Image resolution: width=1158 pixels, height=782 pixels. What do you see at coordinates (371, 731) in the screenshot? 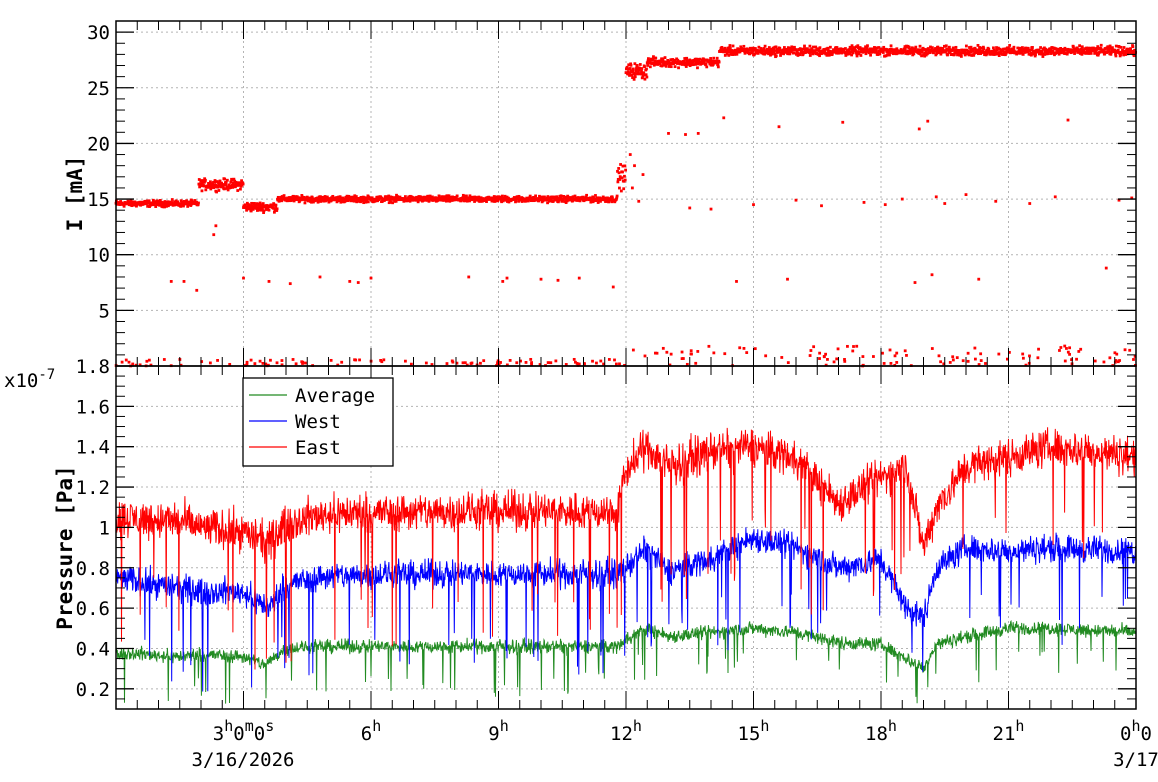
I see `x-tick-label: 6h` at bounding box center [371, 731].